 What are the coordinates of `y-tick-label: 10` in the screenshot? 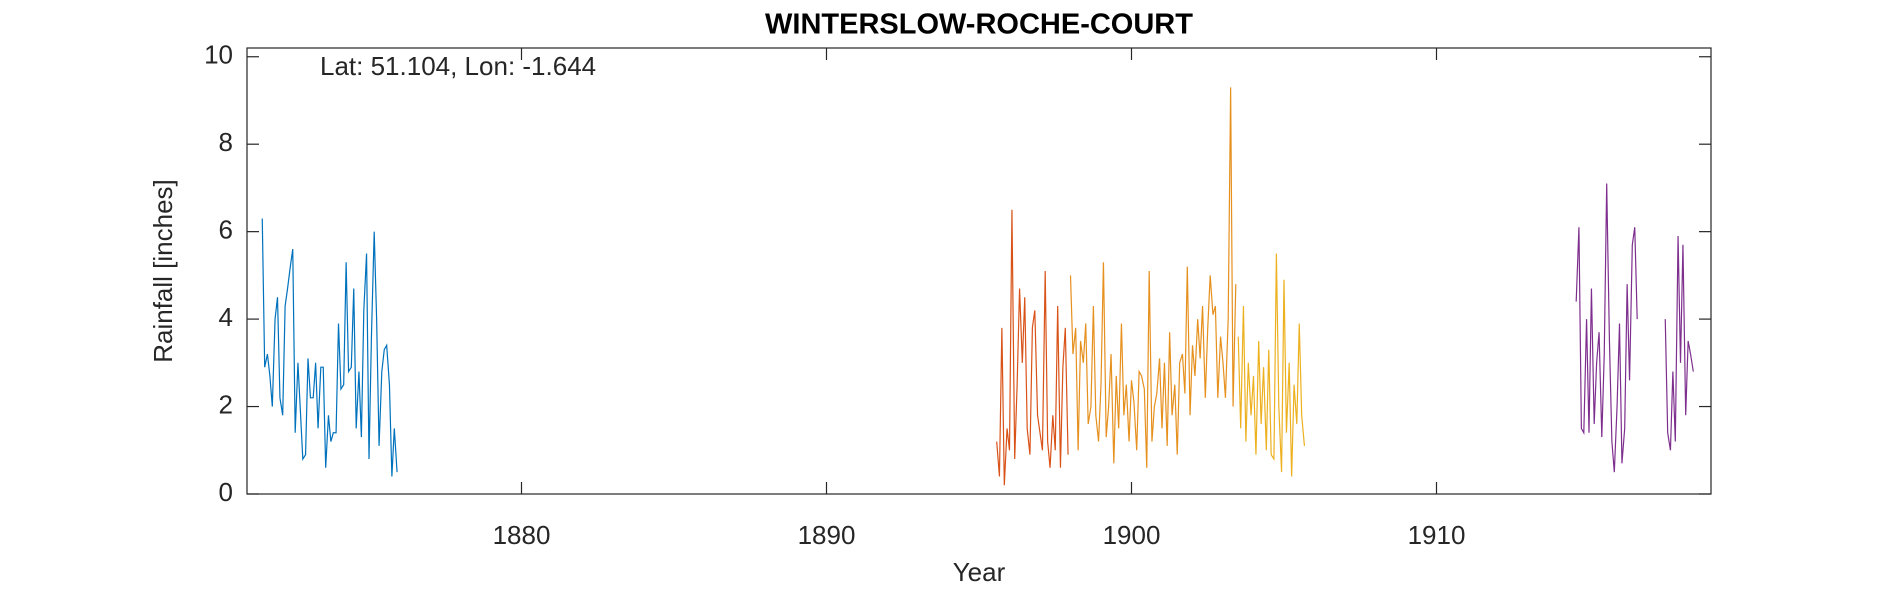 It's located at (218, 55).